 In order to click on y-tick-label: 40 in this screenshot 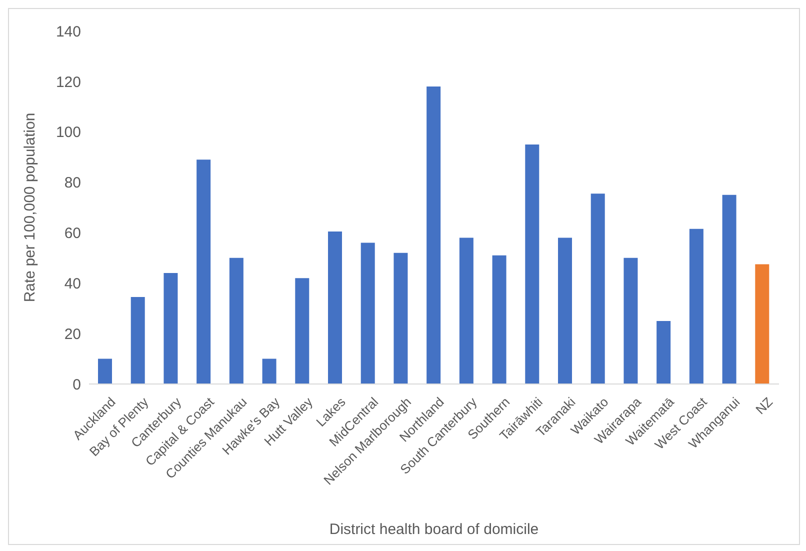, I will do `click(72, 283)`.